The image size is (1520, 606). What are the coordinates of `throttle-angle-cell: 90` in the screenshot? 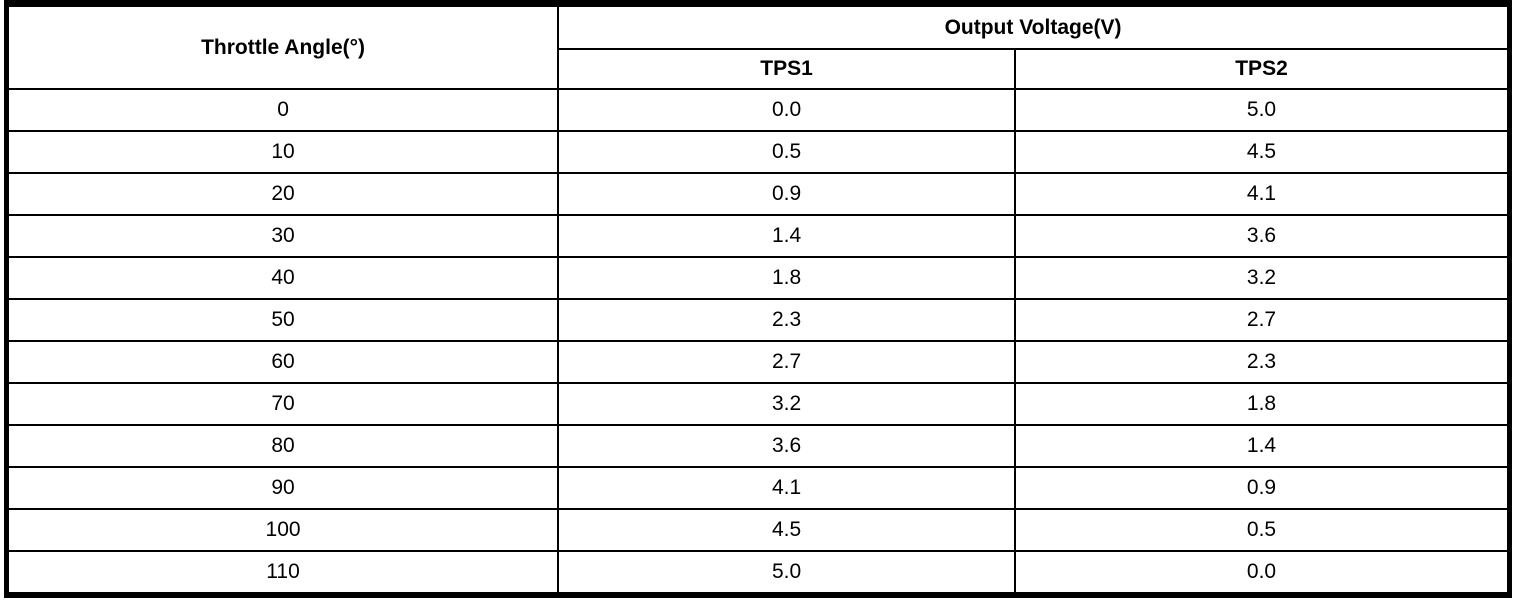 It's located at (282, 488).